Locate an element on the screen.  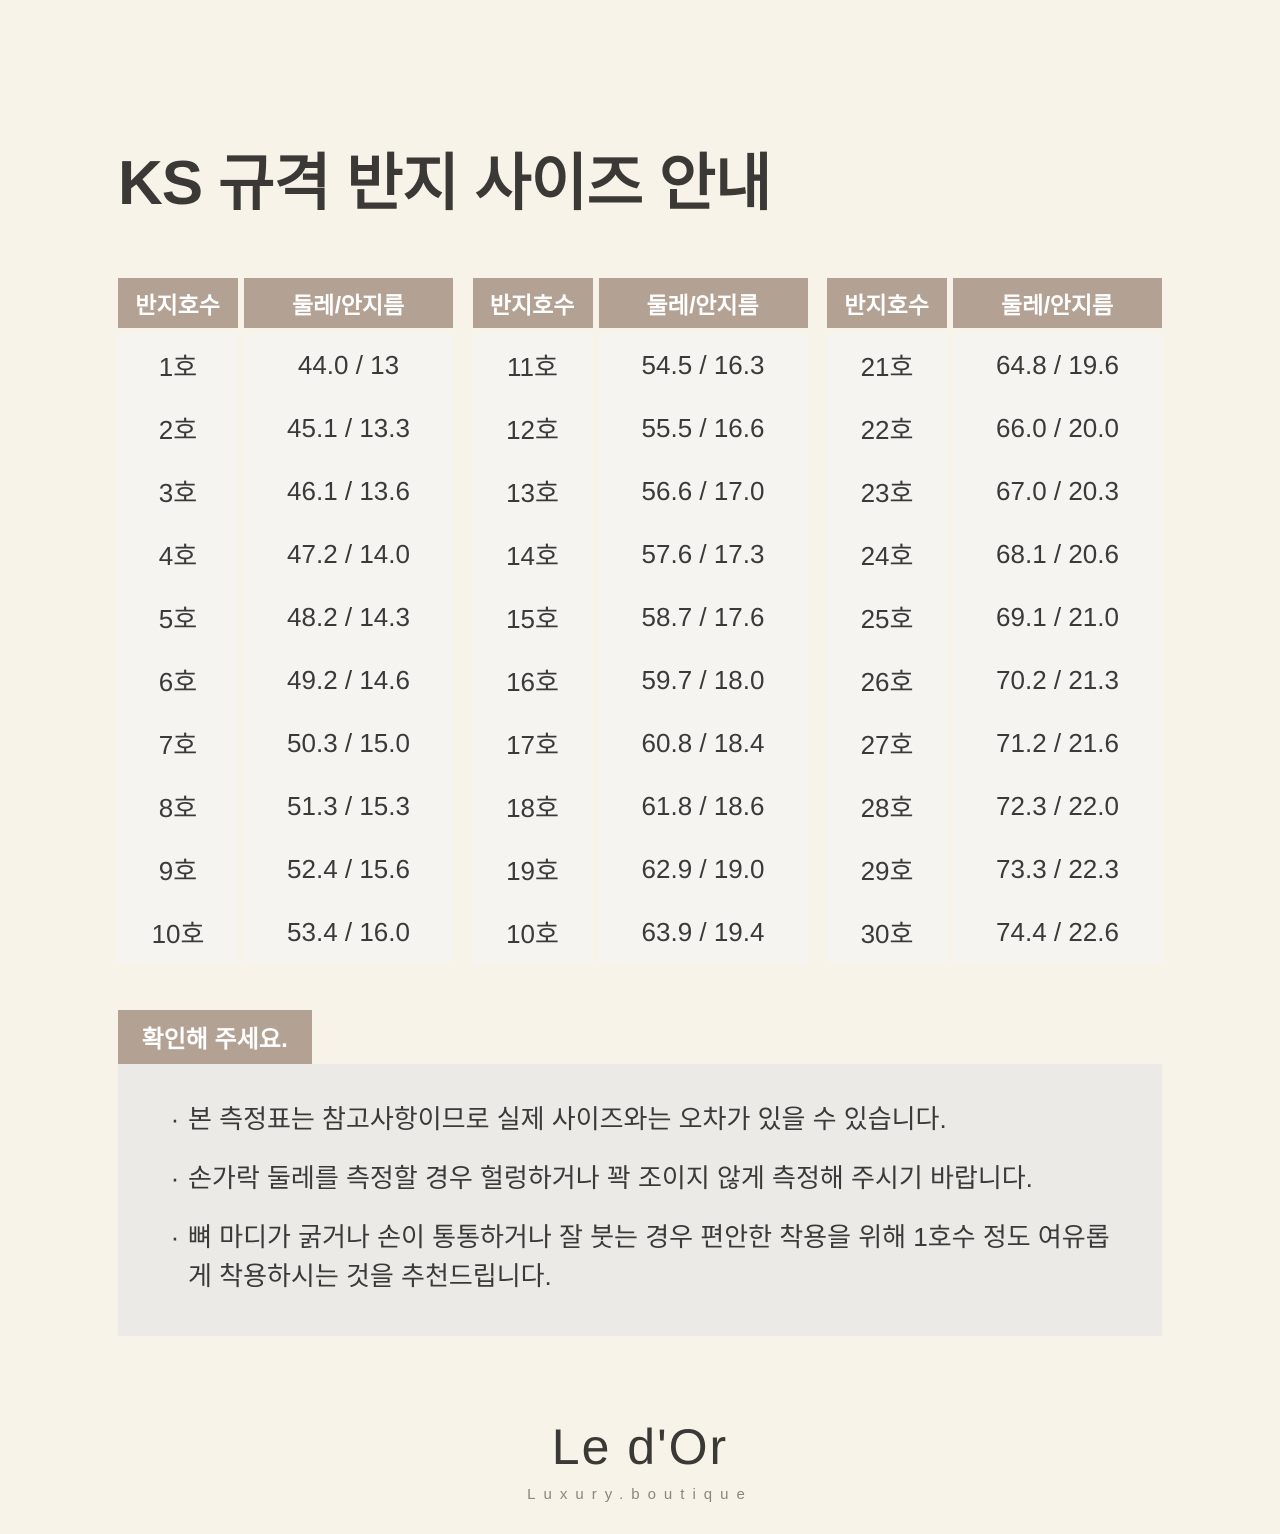
ring-size-cell: 11호 is located at coordinates (532, 366).